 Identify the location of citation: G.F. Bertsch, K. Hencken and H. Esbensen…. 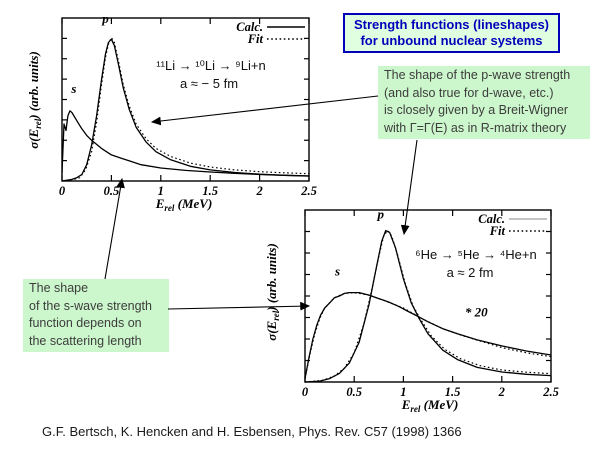
(252, 431).